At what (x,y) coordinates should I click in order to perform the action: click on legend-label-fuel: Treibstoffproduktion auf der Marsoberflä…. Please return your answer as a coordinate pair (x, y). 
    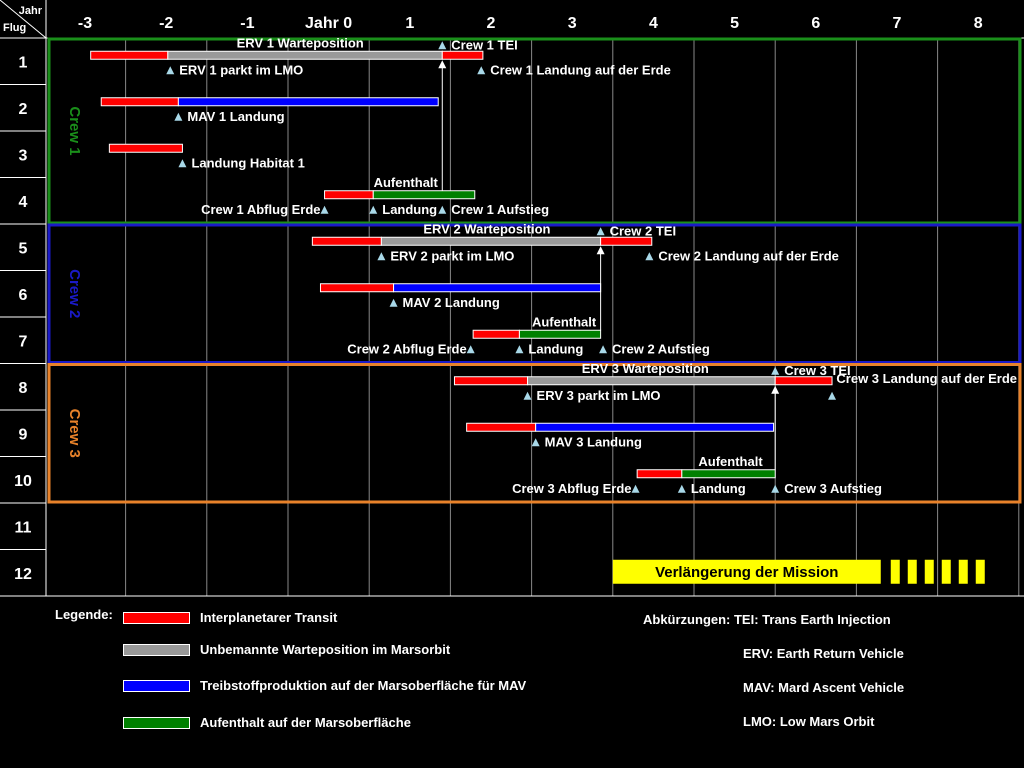
    Looking at the image, I should click on (363, 685).